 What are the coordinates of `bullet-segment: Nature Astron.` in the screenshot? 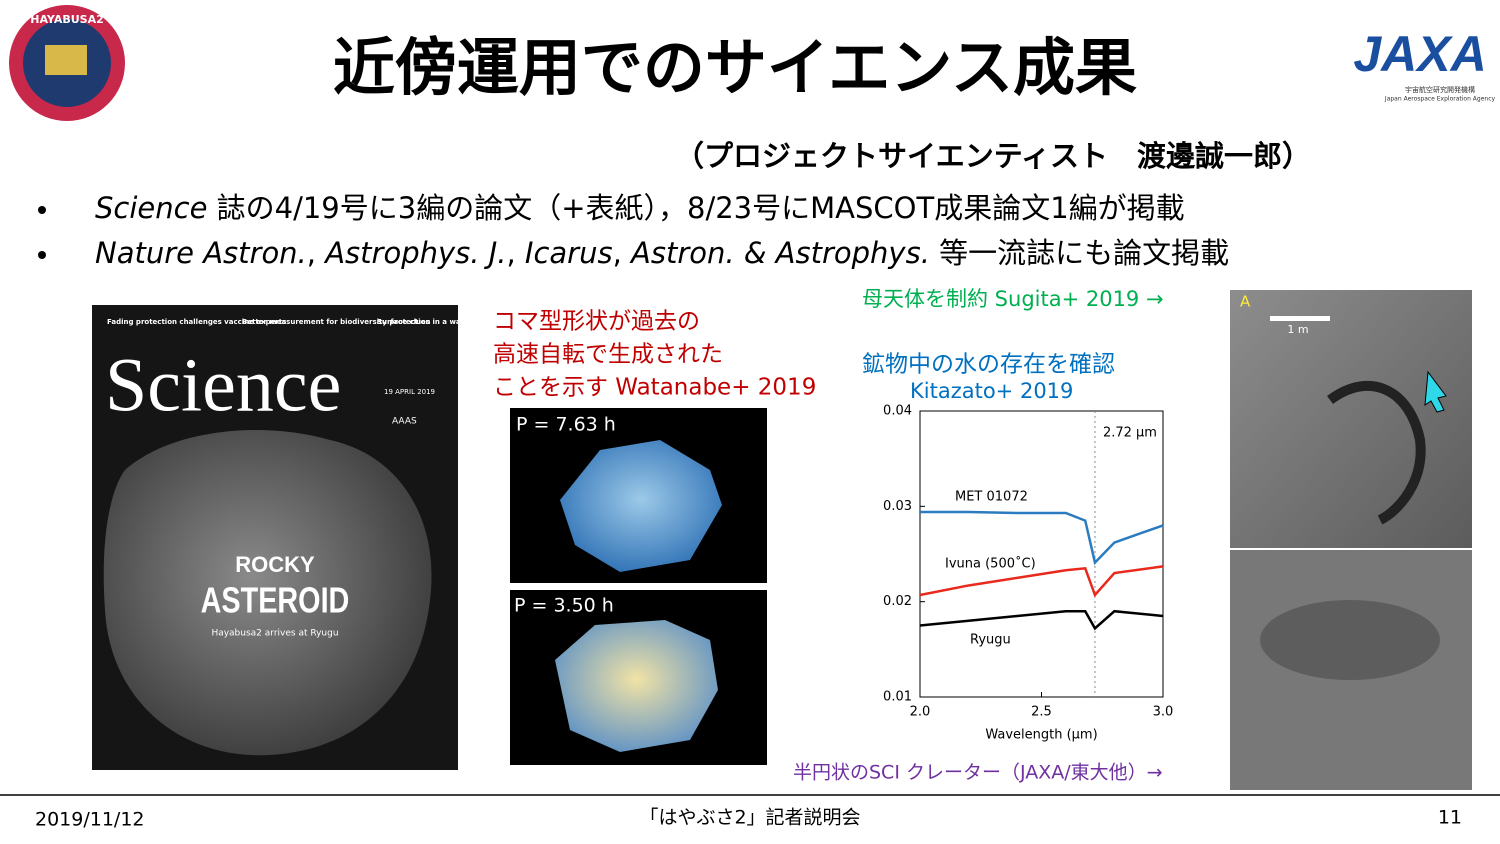 It's located at (201, 253).